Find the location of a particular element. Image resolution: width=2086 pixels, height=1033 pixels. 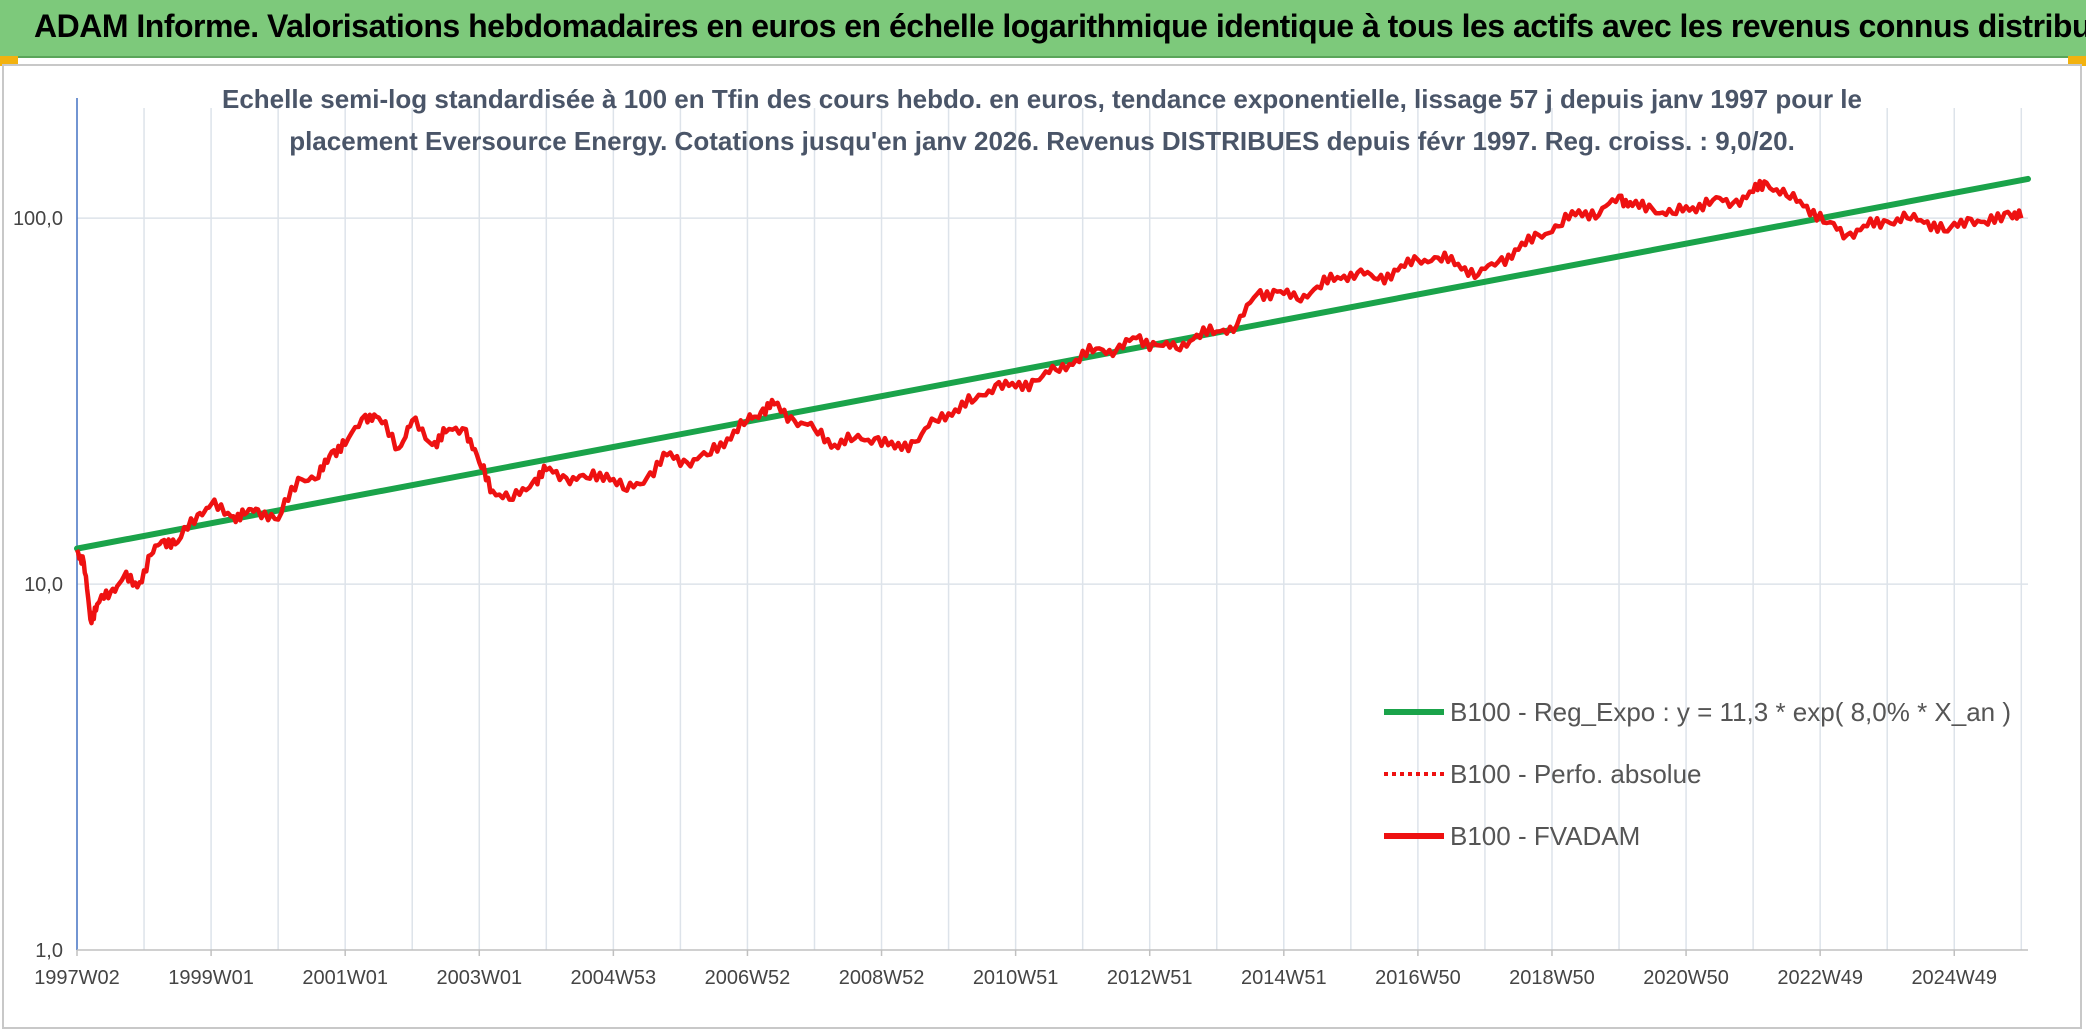

legend-label: B100 - FVADAM is located at coordinates (1545, 836).